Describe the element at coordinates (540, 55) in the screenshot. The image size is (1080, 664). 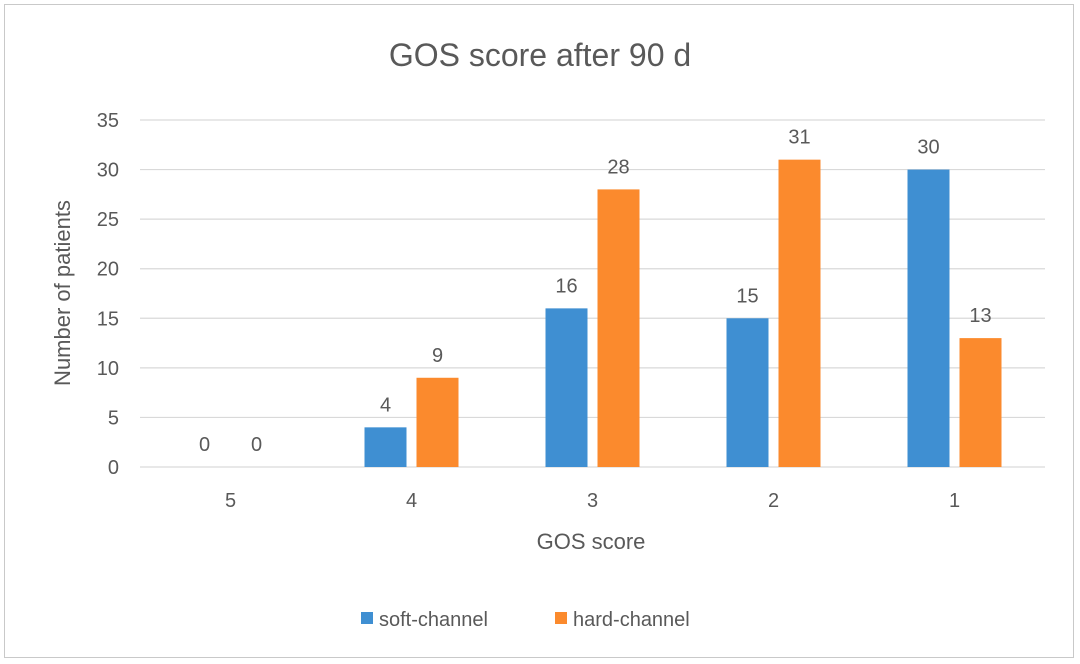
I see `chart-title: GOS score after 90 d` at that location.